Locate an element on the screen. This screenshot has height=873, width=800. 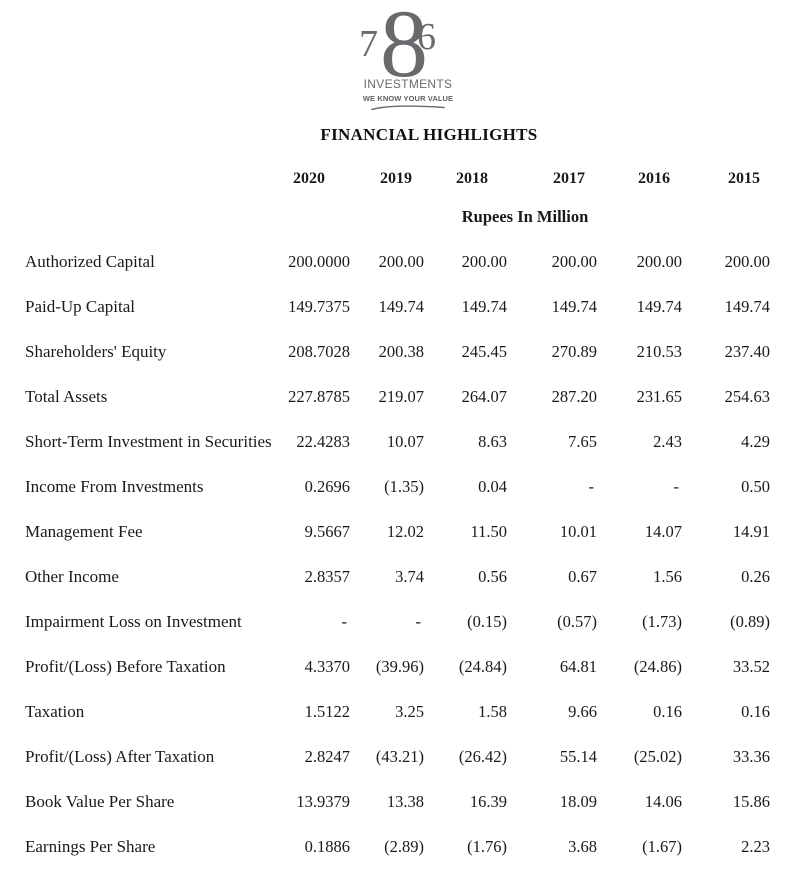
value-cell: 14.06 is located at coordinates (663, 801).